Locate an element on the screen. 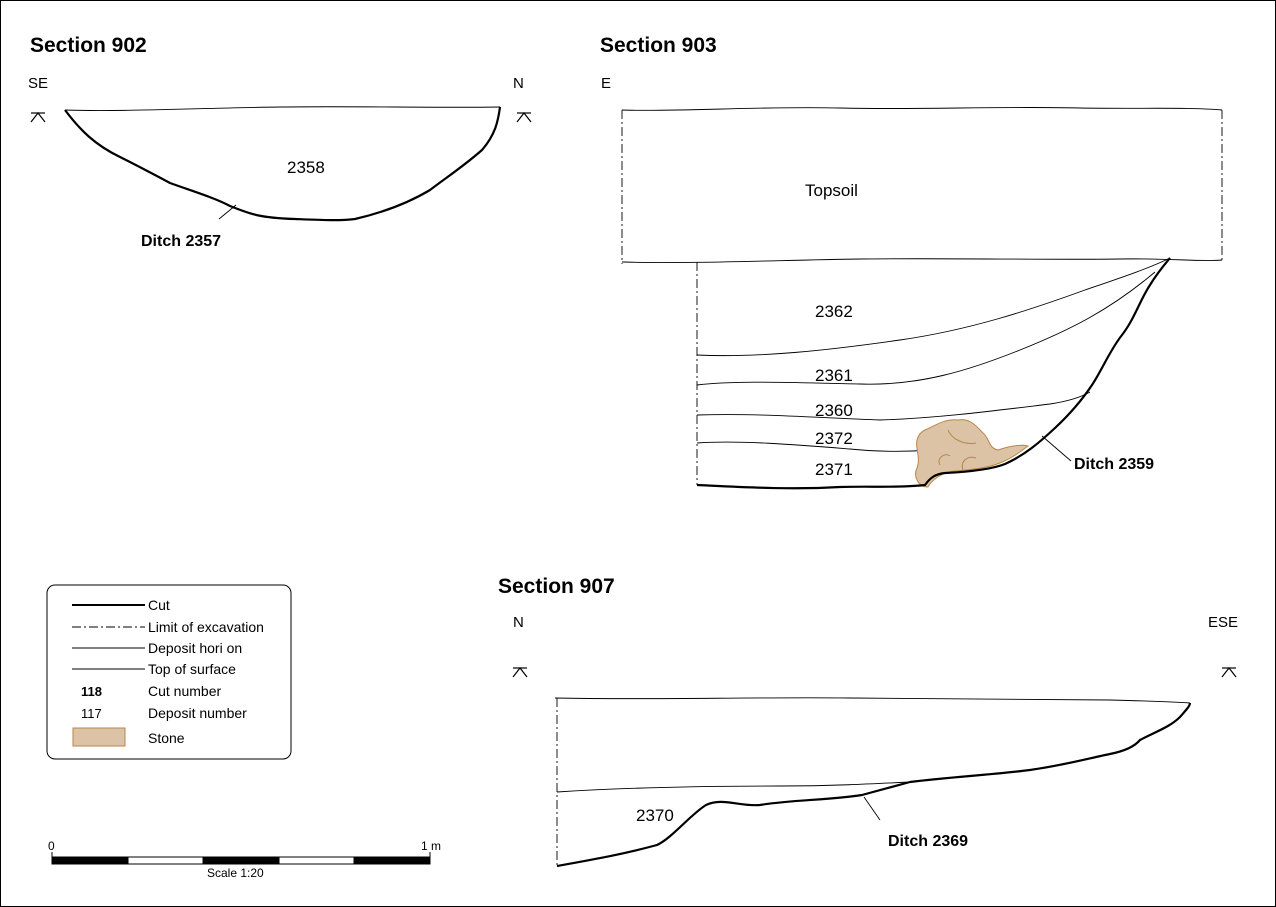  legend-label-cut: Cut is located at coordinates (159, 605).